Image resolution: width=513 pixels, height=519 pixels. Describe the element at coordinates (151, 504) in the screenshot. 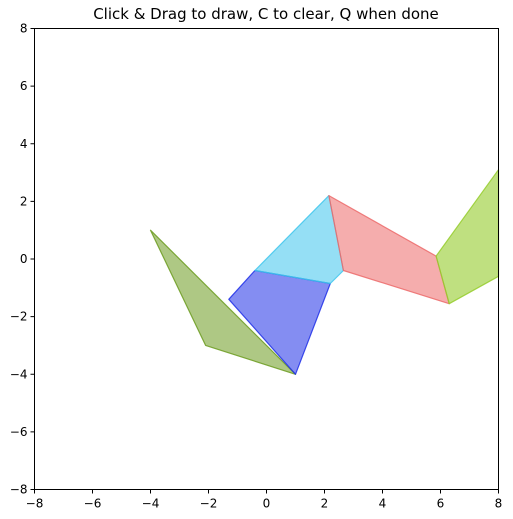

I see `x-tick-label: −4` at that location.